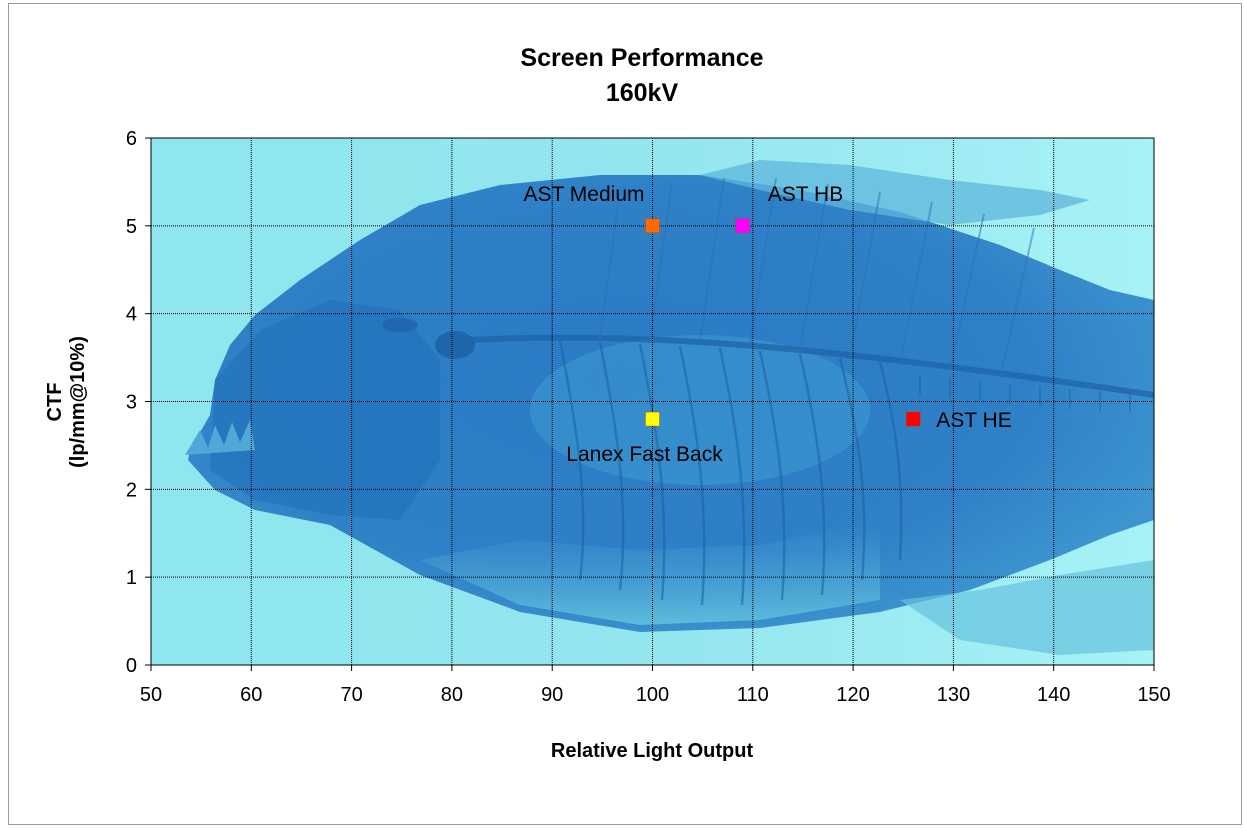 The image size is (1244, 829). I want to click on chart-subtitle: 160kV, so click(642, 93).